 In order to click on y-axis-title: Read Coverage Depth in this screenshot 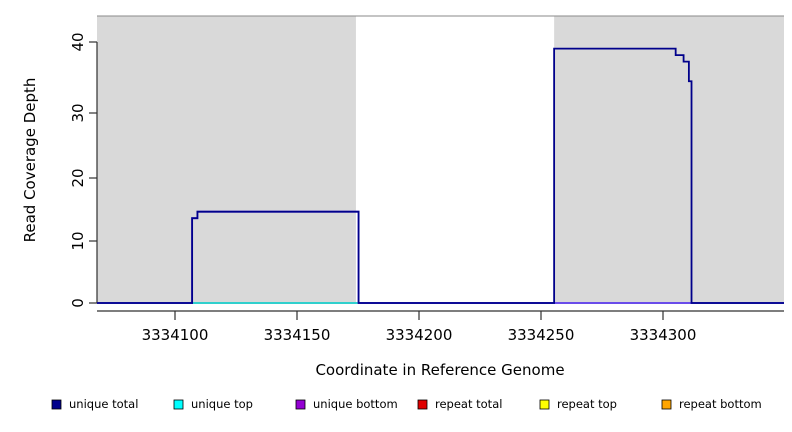, I will do `click(30, 160)`.